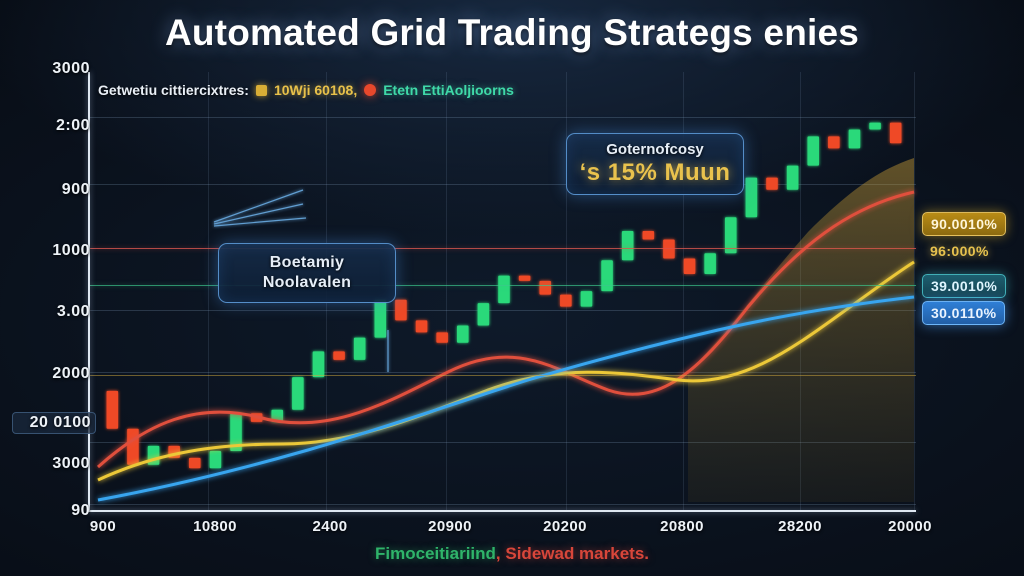  I want to click on y-tick-label: 90, so click(80, 510).